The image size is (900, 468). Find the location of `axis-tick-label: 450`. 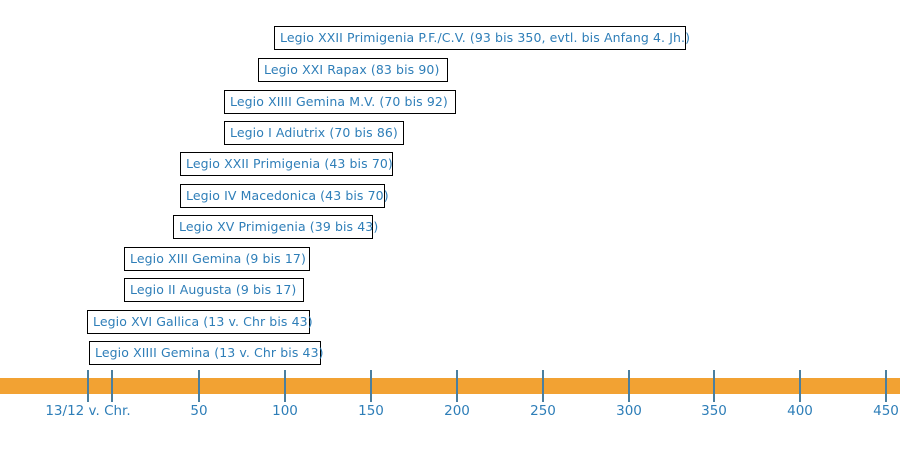

axis-tick-label: 450 is located at coordinates (886, 411).